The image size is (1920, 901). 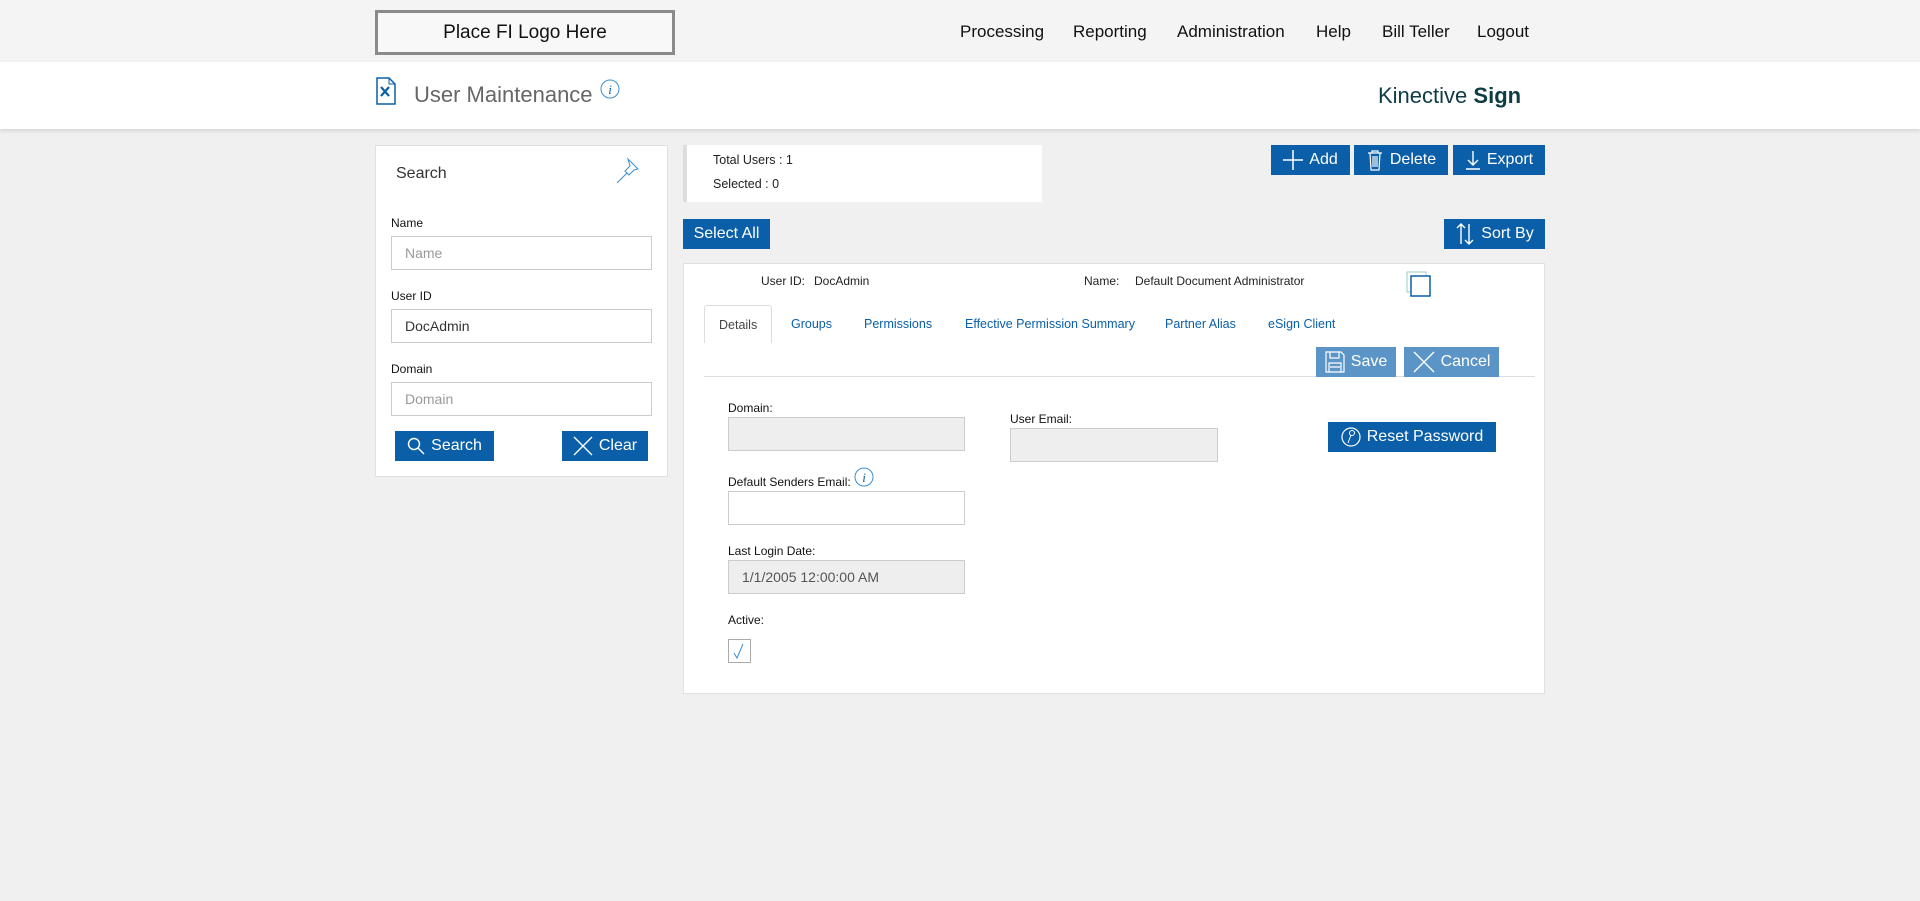 What do you see at coordinates (846, 434) in the screenshot?
I see `domain-field` at bounding box center [846, 434].